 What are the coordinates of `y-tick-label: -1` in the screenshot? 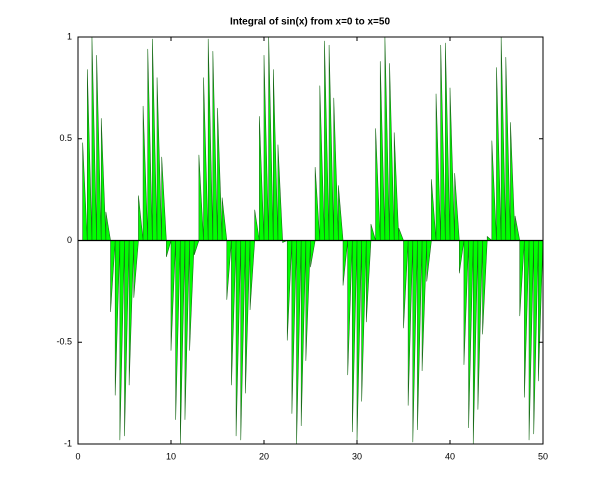 It's located at (68, 443).